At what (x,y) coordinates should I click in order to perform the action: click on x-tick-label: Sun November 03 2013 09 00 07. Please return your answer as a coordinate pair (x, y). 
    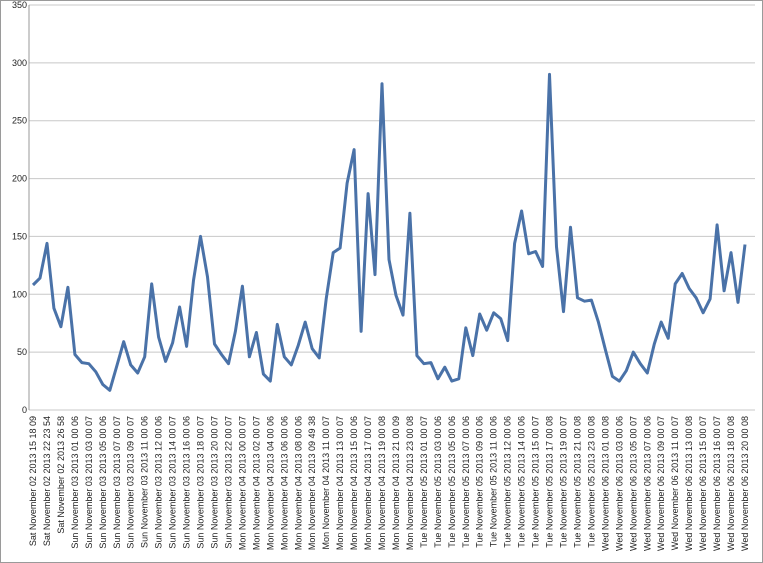
    Looking at the image, I should click on (131, 482).